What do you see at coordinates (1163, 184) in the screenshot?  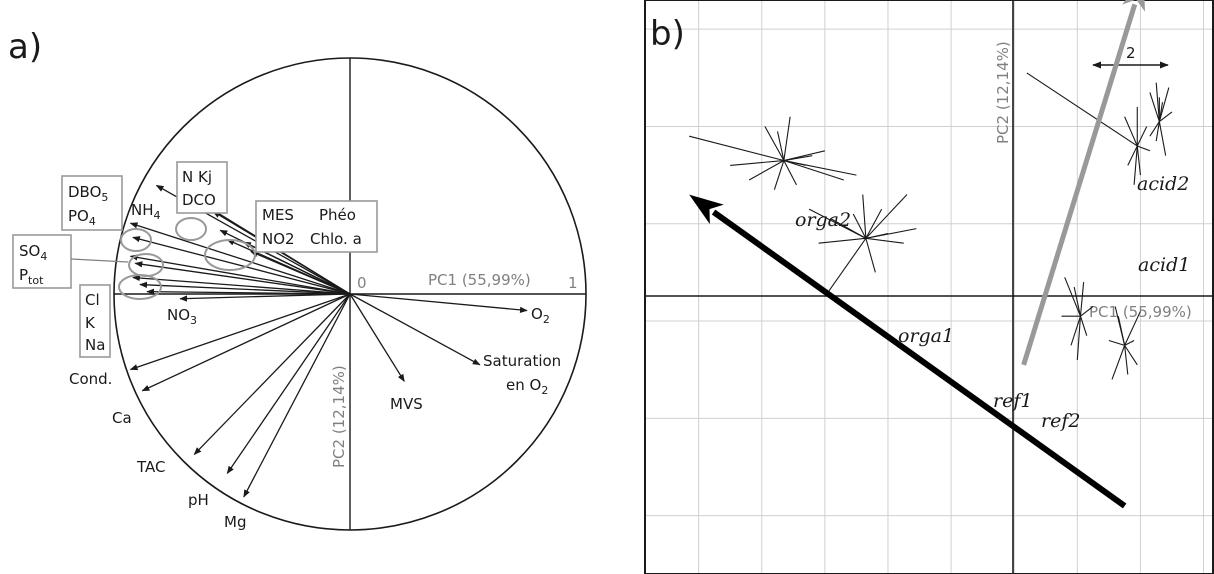 I see `label-acid2: acid2` at bounding box center [1163, 184].